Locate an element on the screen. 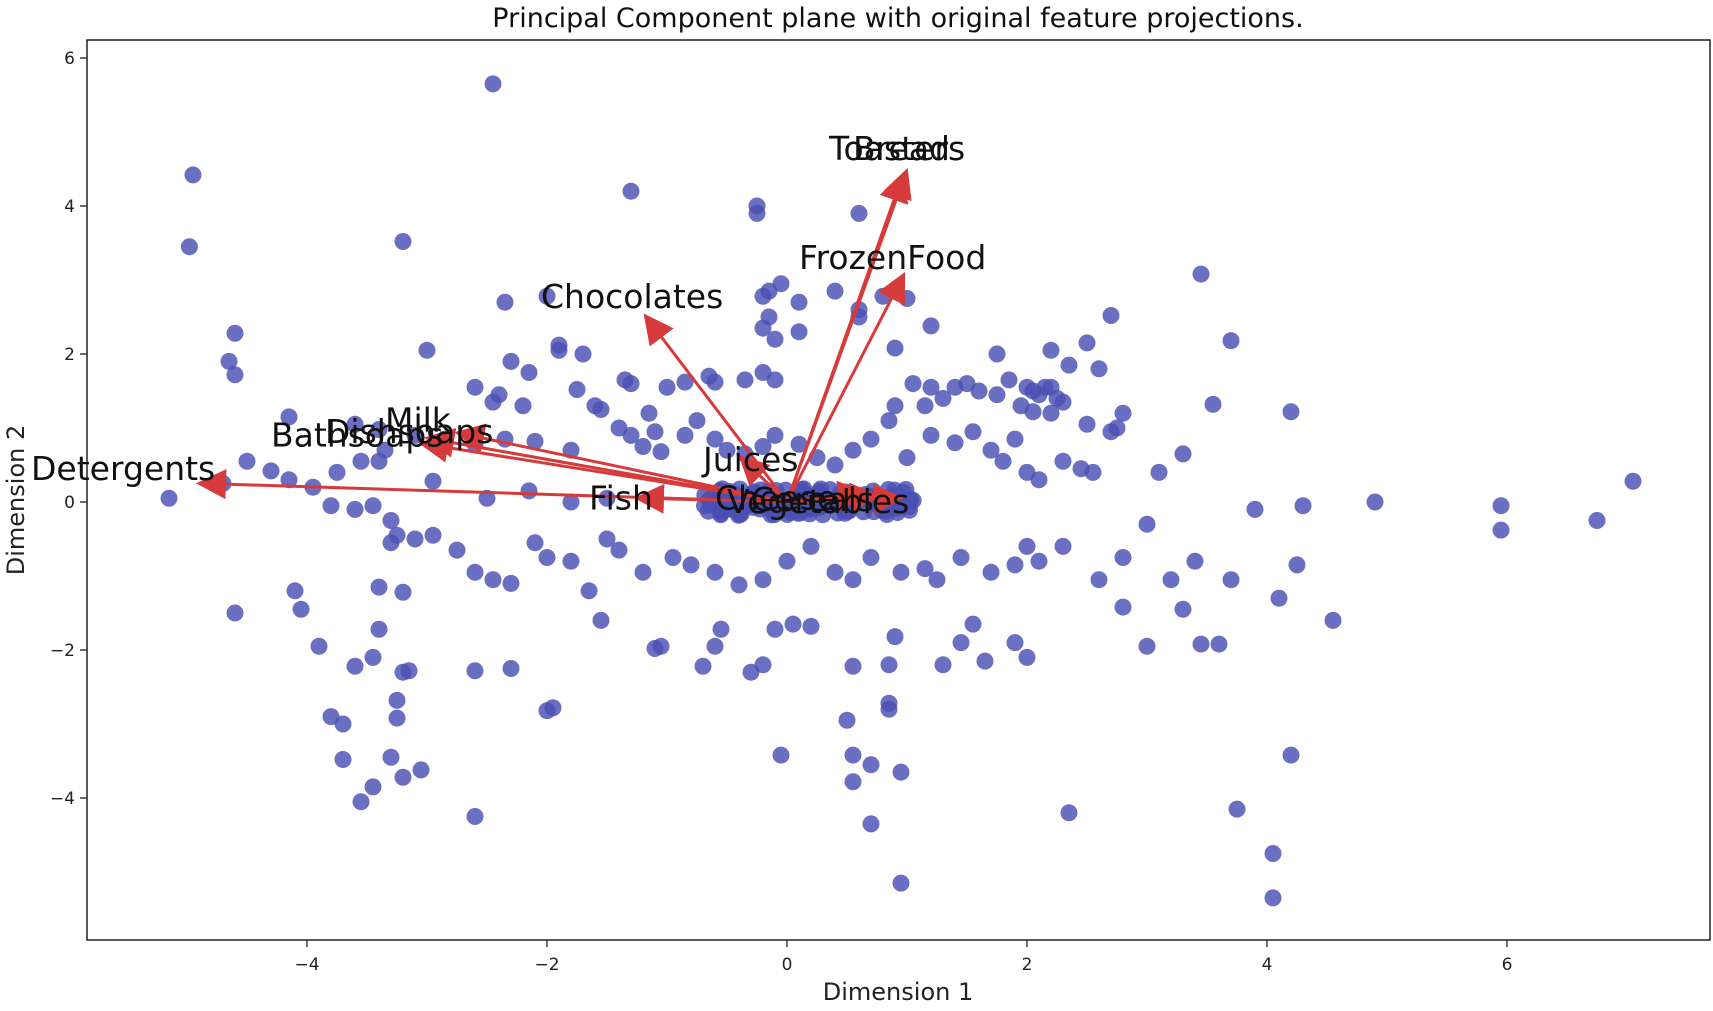 Image resolution: width=1713 pixels, height=1011 pixels. y-tick-label: −4 is located at coordinates (62, 799).